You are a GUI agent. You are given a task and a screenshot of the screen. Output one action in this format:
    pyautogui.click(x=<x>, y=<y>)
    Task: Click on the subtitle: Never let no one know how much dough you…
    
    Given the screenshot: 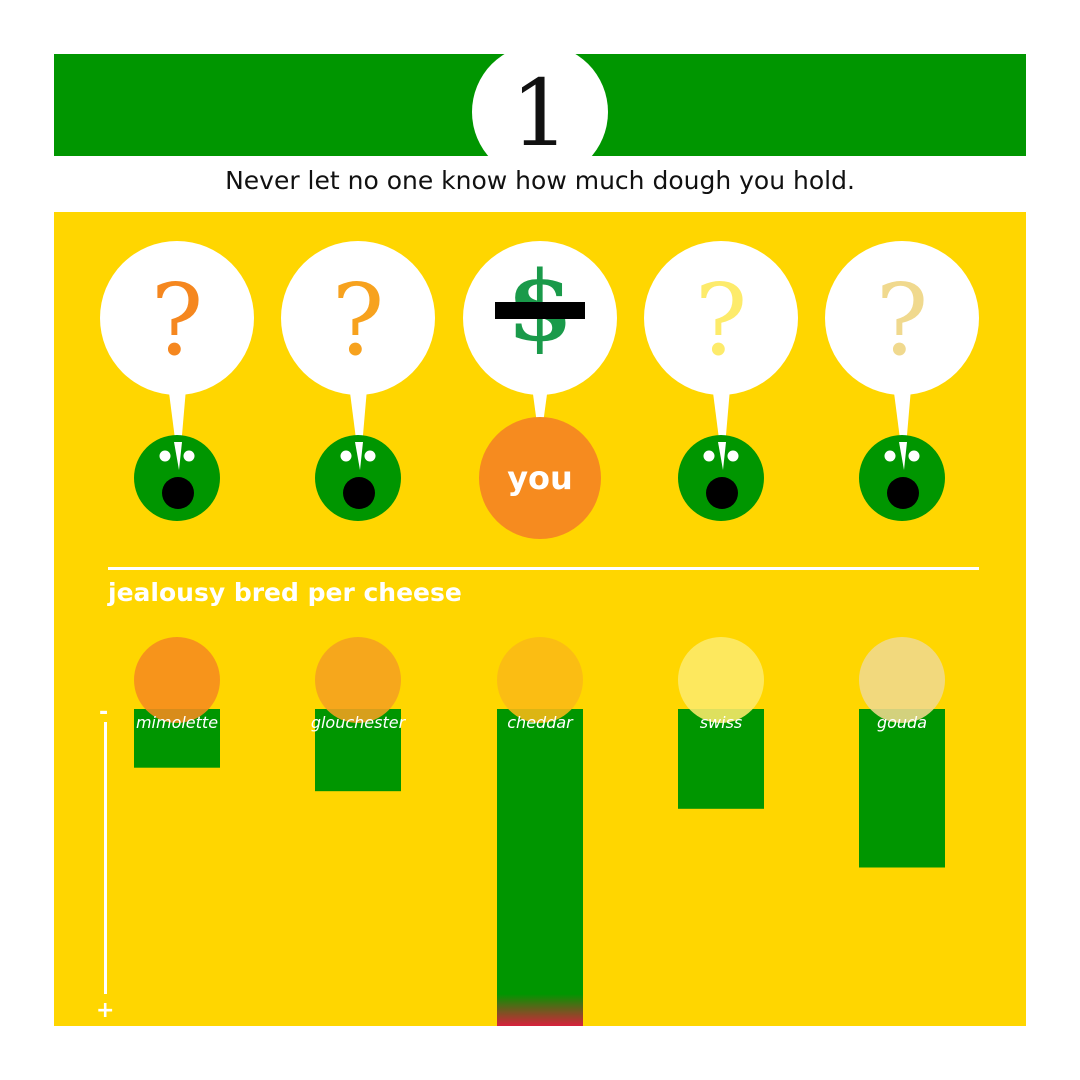 What is the action you would take?
    pyautogui.click(x=540, y=180)
    